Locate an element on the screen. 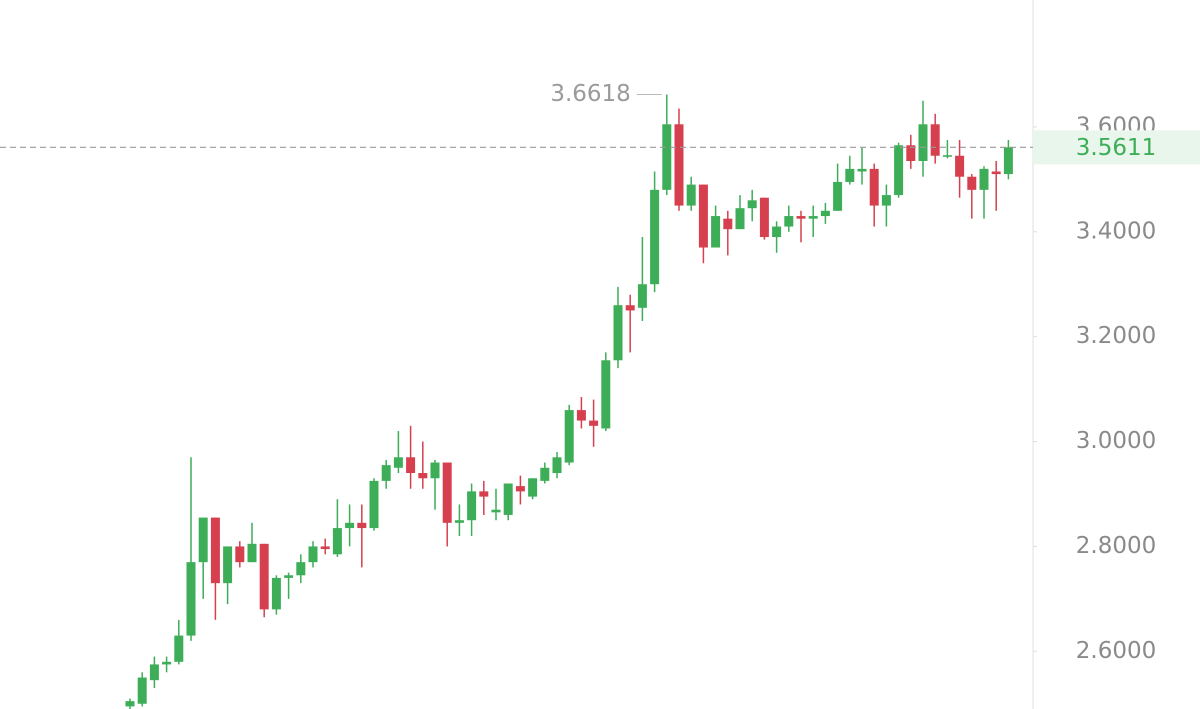 This screenshot has width=1200, height=709. y-tick-label: 3.2000 is located at coordinates (1116, 336).